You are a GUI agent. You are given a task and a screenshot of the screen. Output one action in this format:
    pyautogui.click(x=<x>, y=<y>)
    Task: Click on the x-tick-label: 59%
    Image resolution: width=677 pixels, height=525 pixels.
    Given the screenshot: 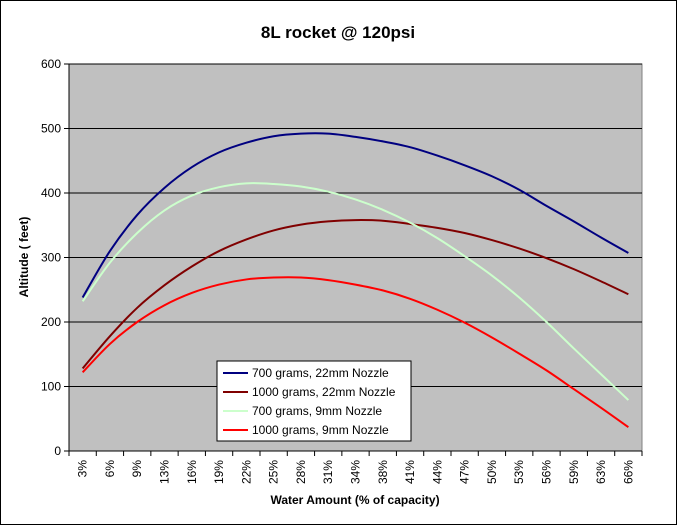 What is the action you would take?
    pyautogui.click(x=574, y=472)
    